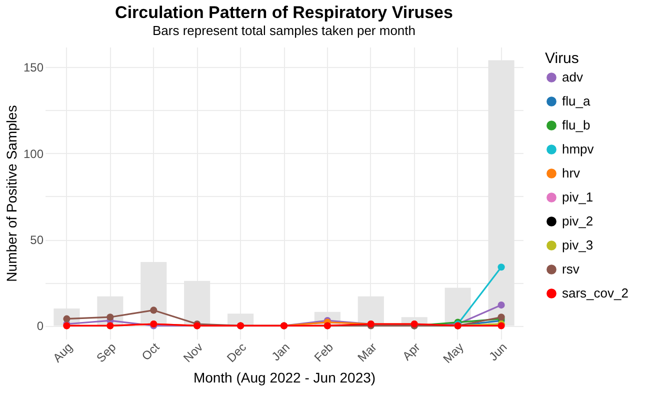 This screenshot has width=669, height=399. Describe the element at coordinates (498, 352) in the screenshot. I see `x-tick-label: Jun` at that location.